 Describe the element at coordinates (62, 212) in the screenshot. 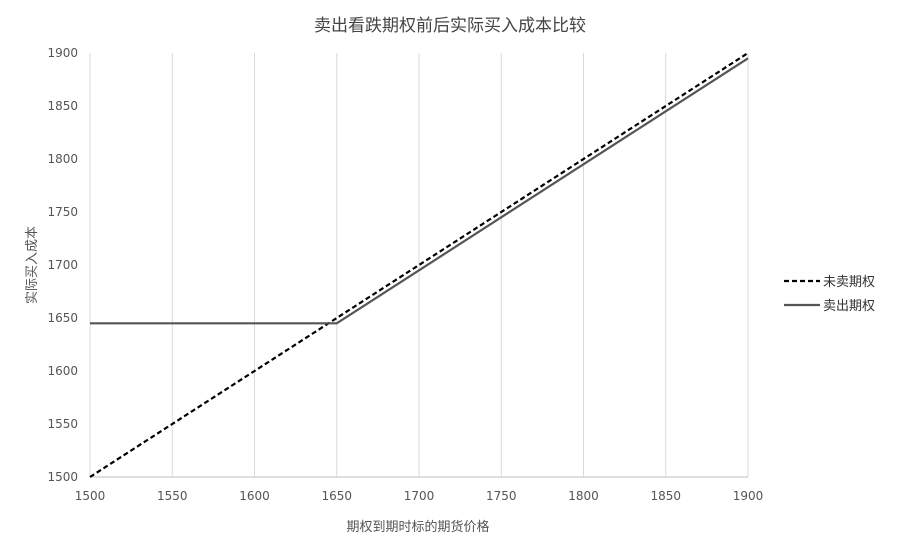

I see `y-tick-label: 1750` at that location.